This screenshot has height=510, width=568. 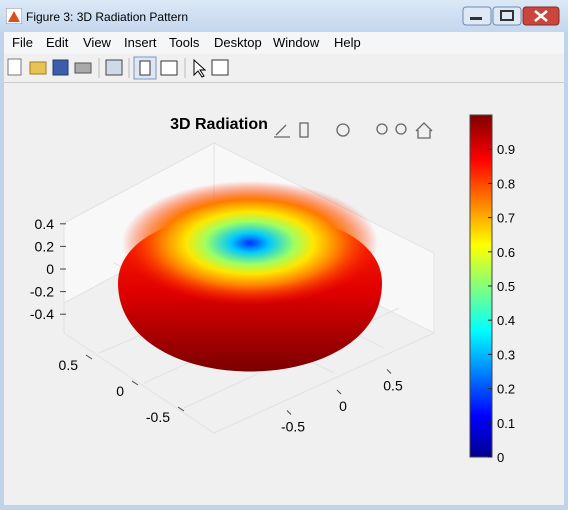 I want to click on window-buttons, so click(x=512, y=17).